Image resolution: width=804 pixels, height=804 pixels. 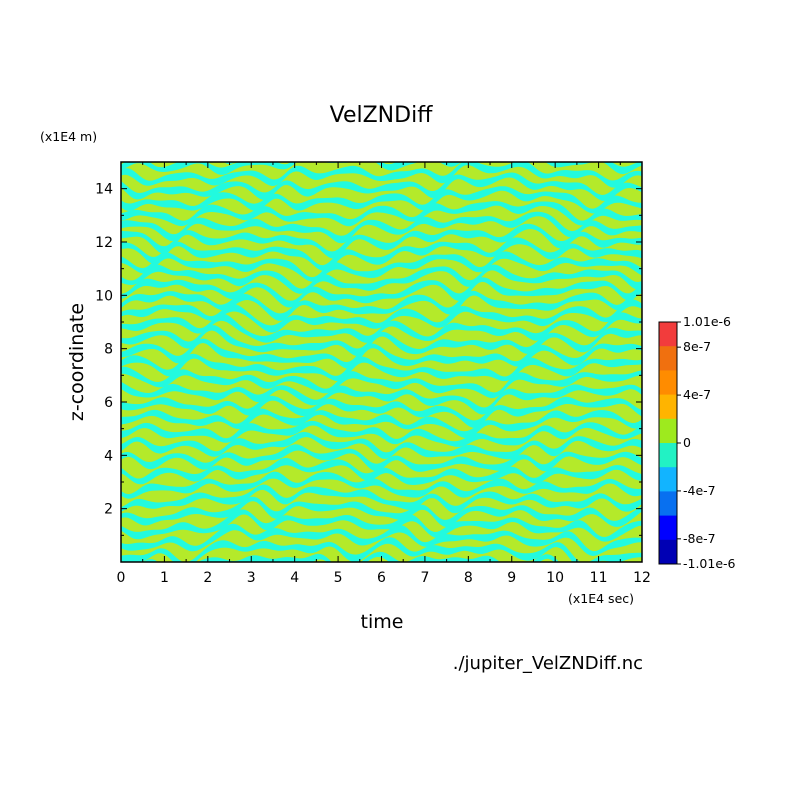 What do you see at coordinates (108, 403) in the screenshot?
I see `y-tick-label: 6` at bounding box center [108, 403].